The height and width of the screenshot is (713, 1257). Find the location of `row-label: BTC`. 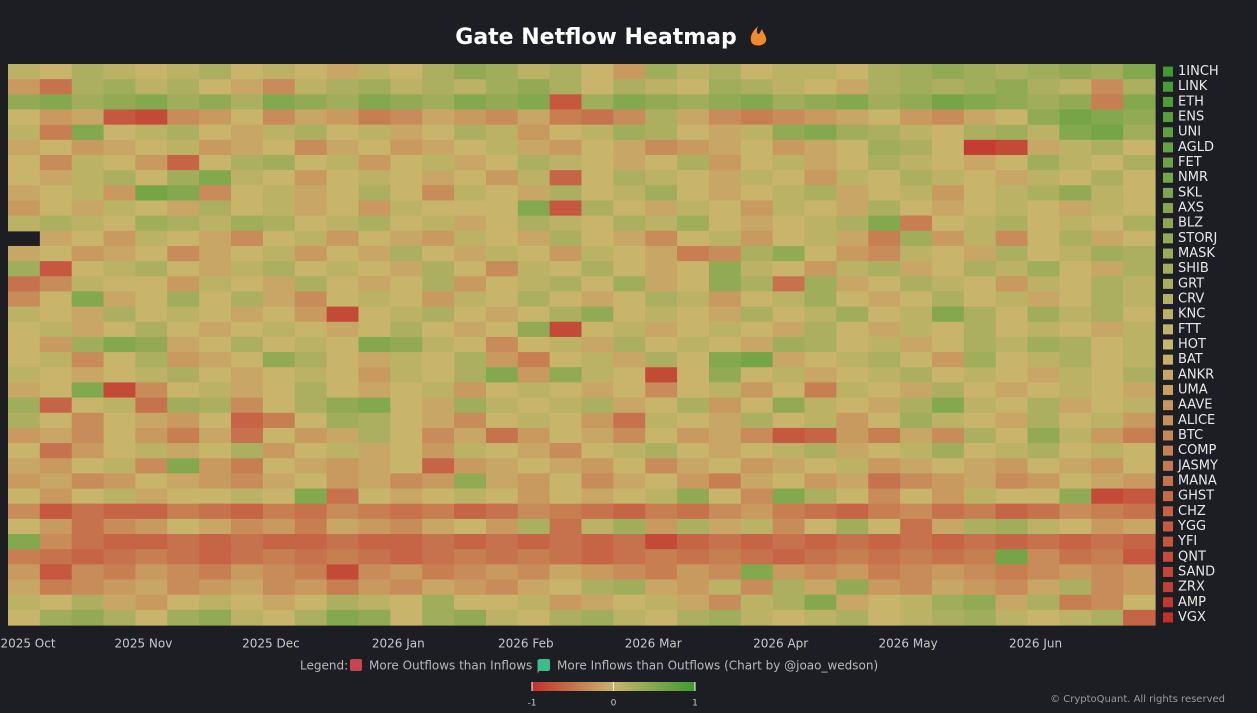

row-label: BTC is located at coordinates (1190, 435).